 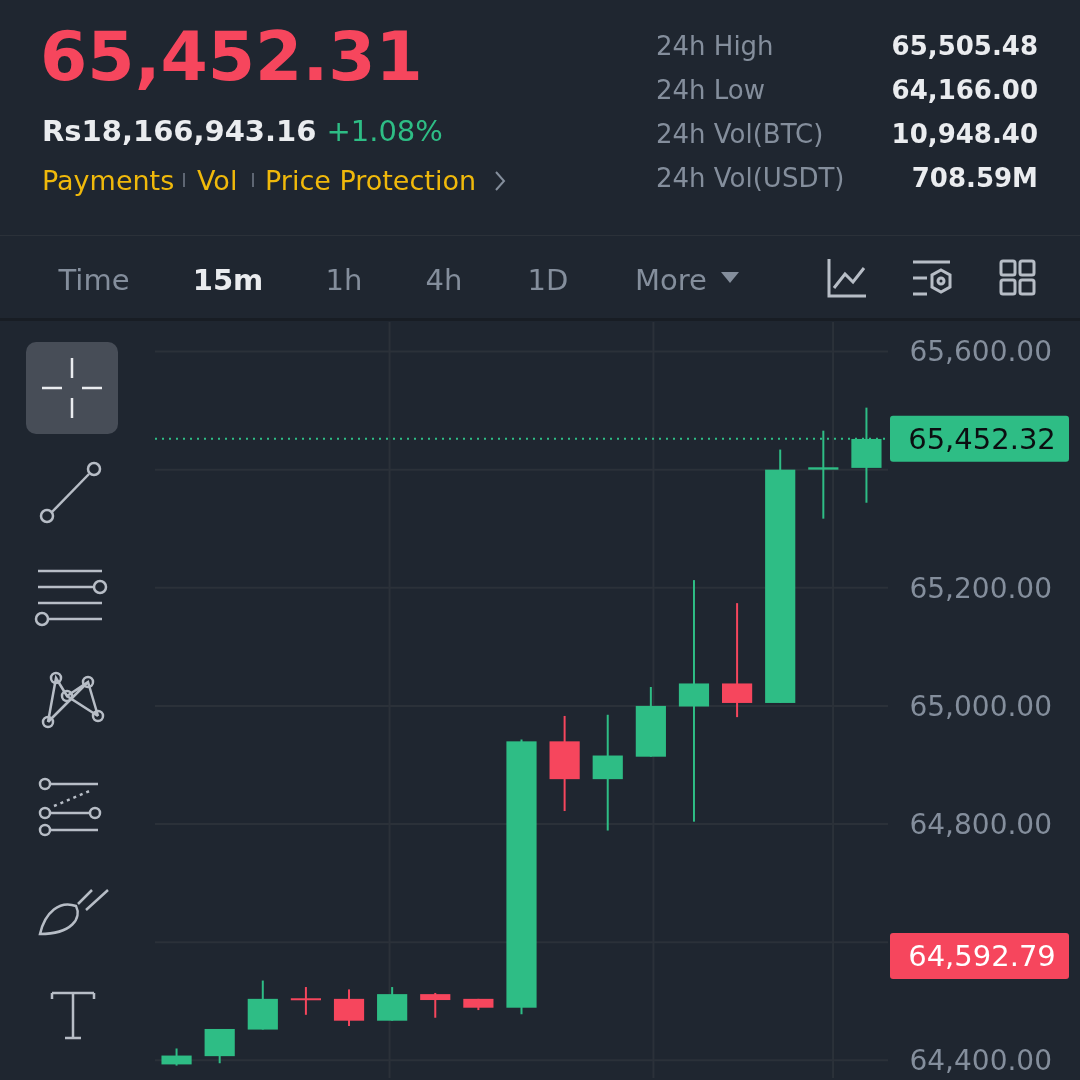 What do you see at coordinates (231, 56) in the screenshot?
I see `chart-title: 65,452.31` at bounding box center [231, 56].